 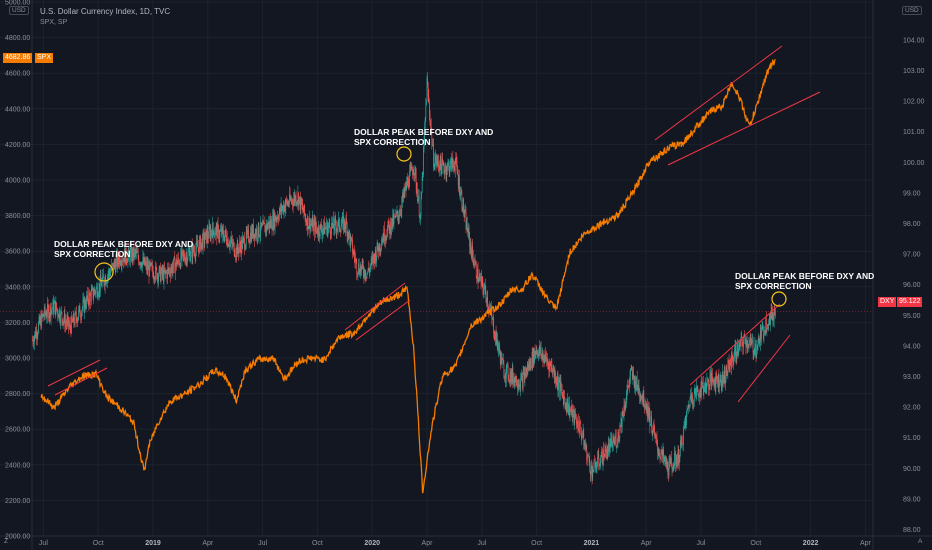 What do you see at coordinates (17, 74) in the screenshot?
I see `left-tick-label: 4600.00` at bounding box center [17, 74].